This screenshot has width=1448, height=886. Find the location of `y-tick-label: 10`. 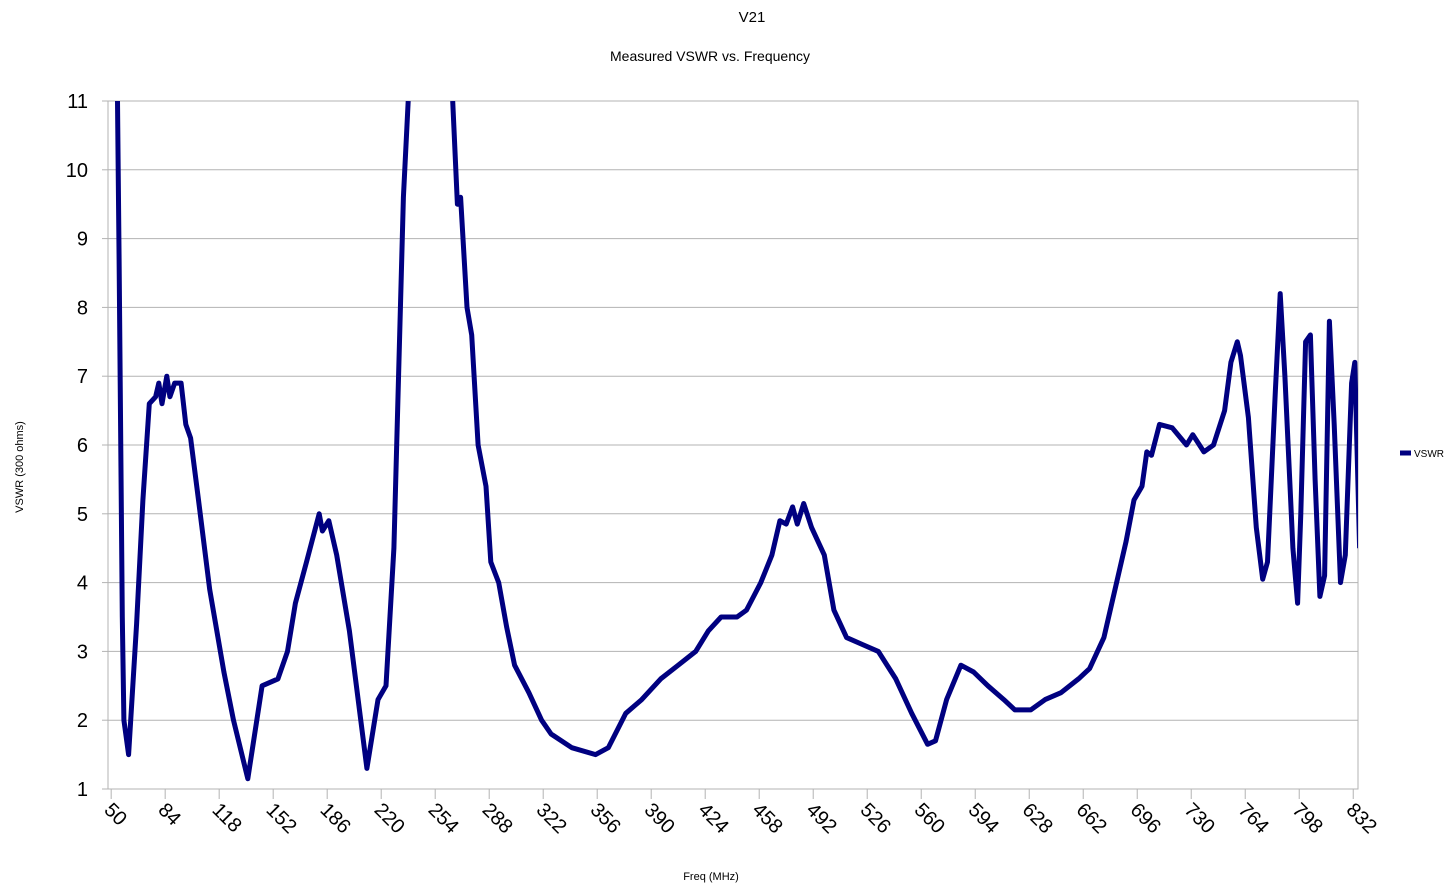

y-tick-label: 10 is located at coordinates (77, 171).